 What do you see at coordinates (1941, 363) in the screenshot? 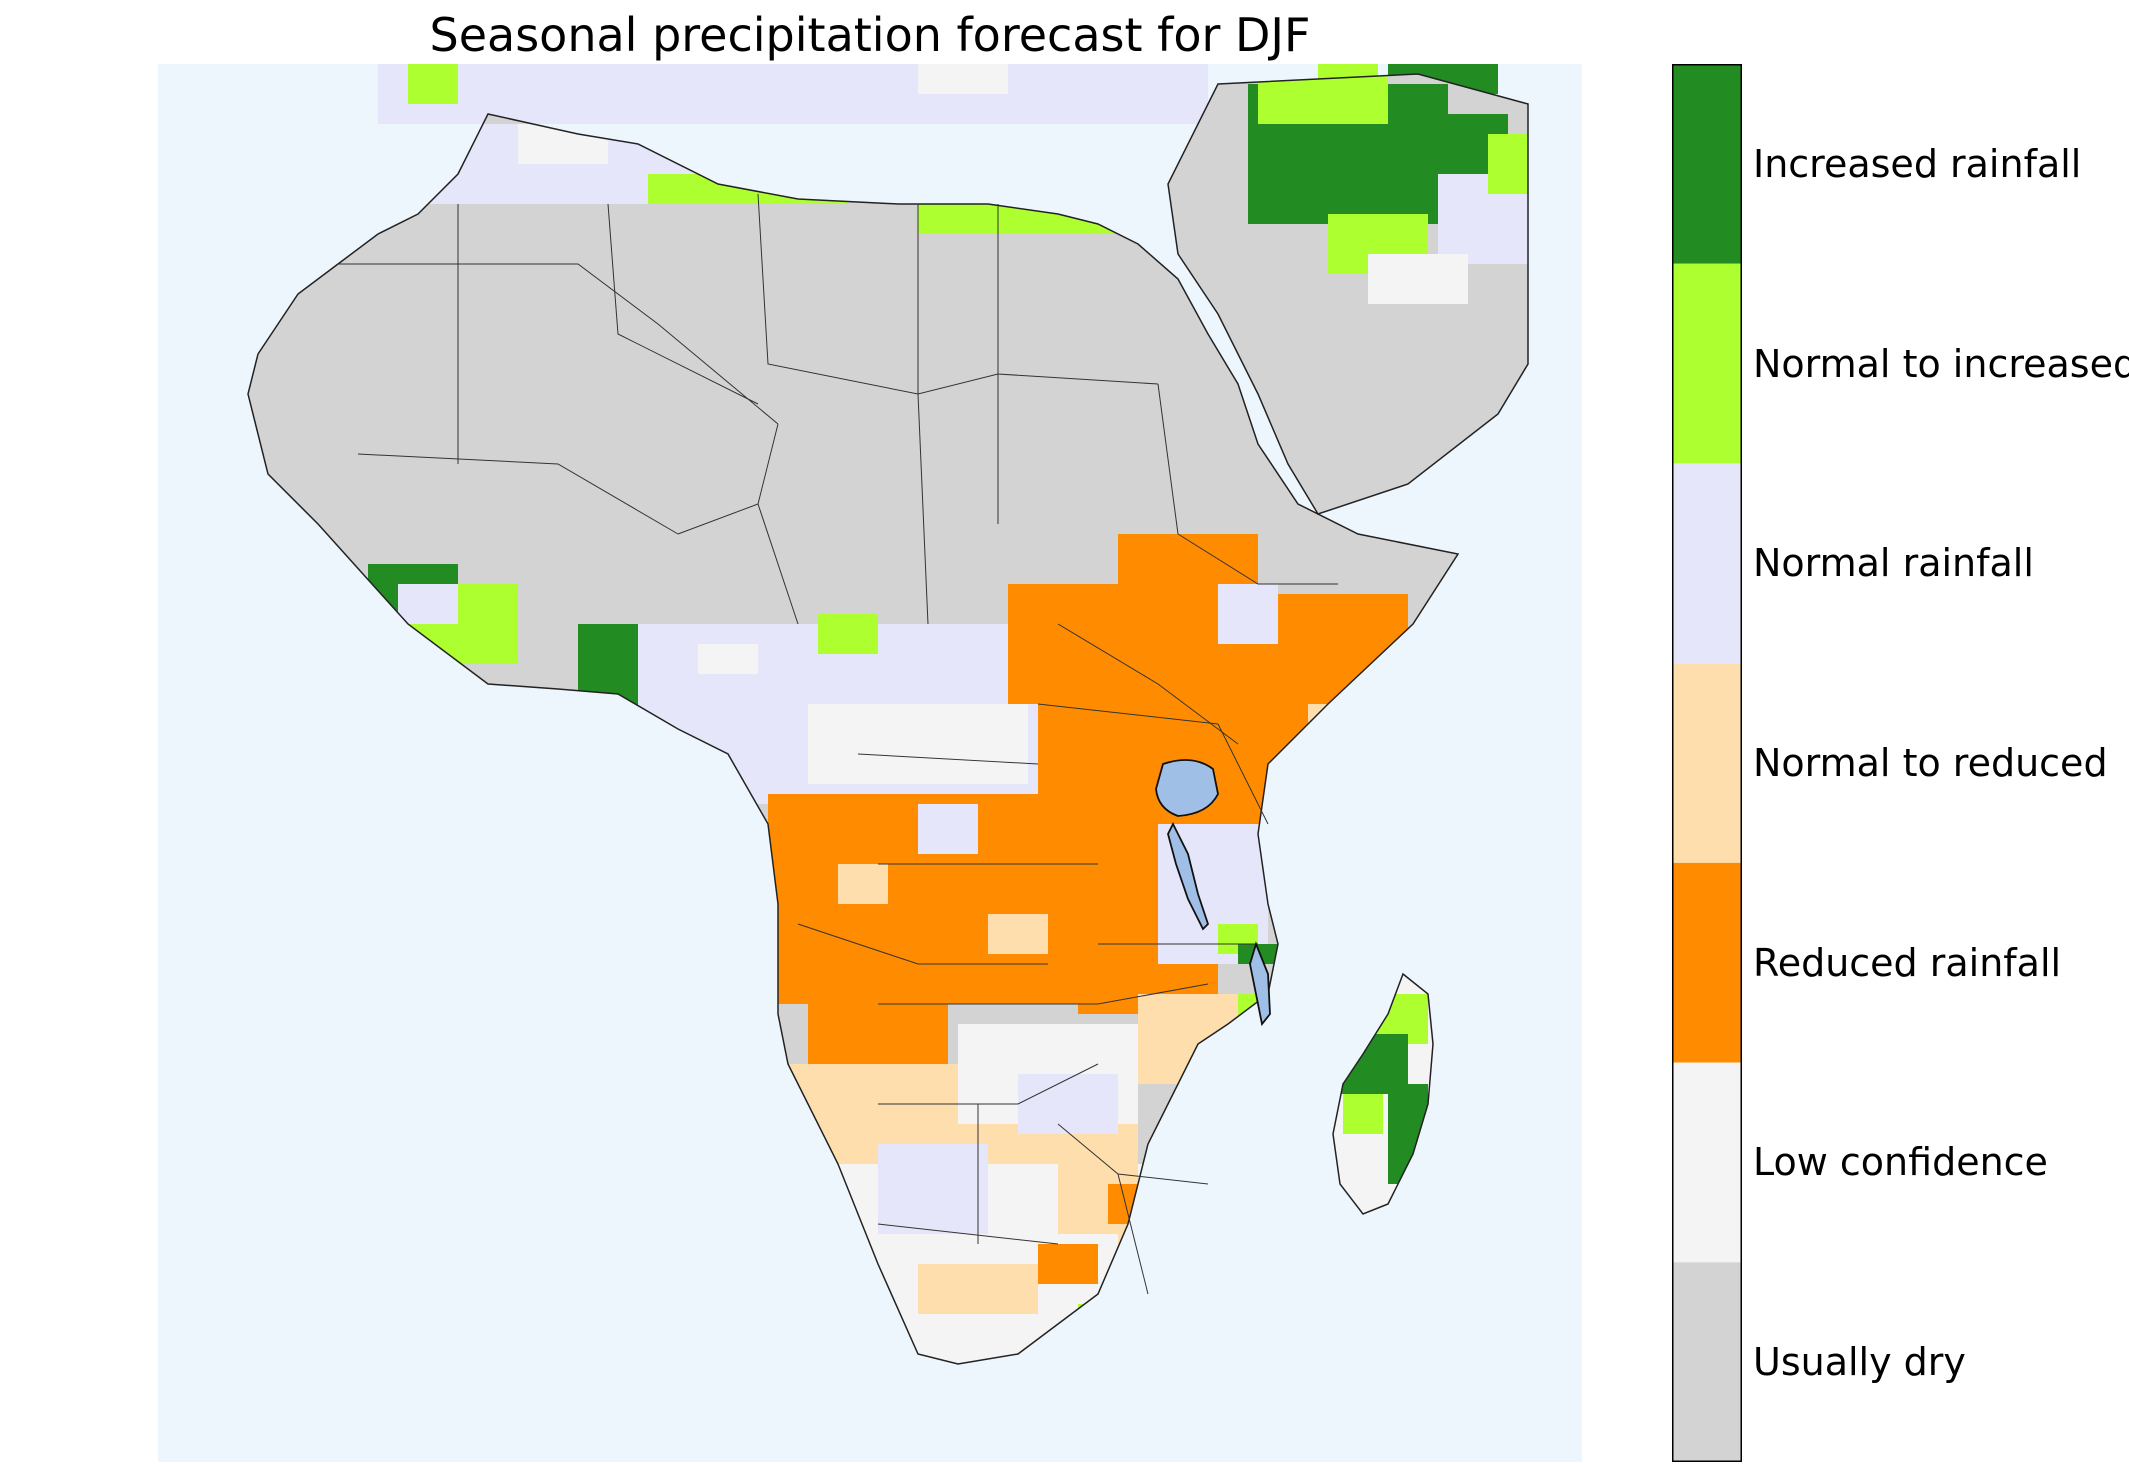
I see `colorbar-label: Normal to increased` at bounding box center [1941, 363].